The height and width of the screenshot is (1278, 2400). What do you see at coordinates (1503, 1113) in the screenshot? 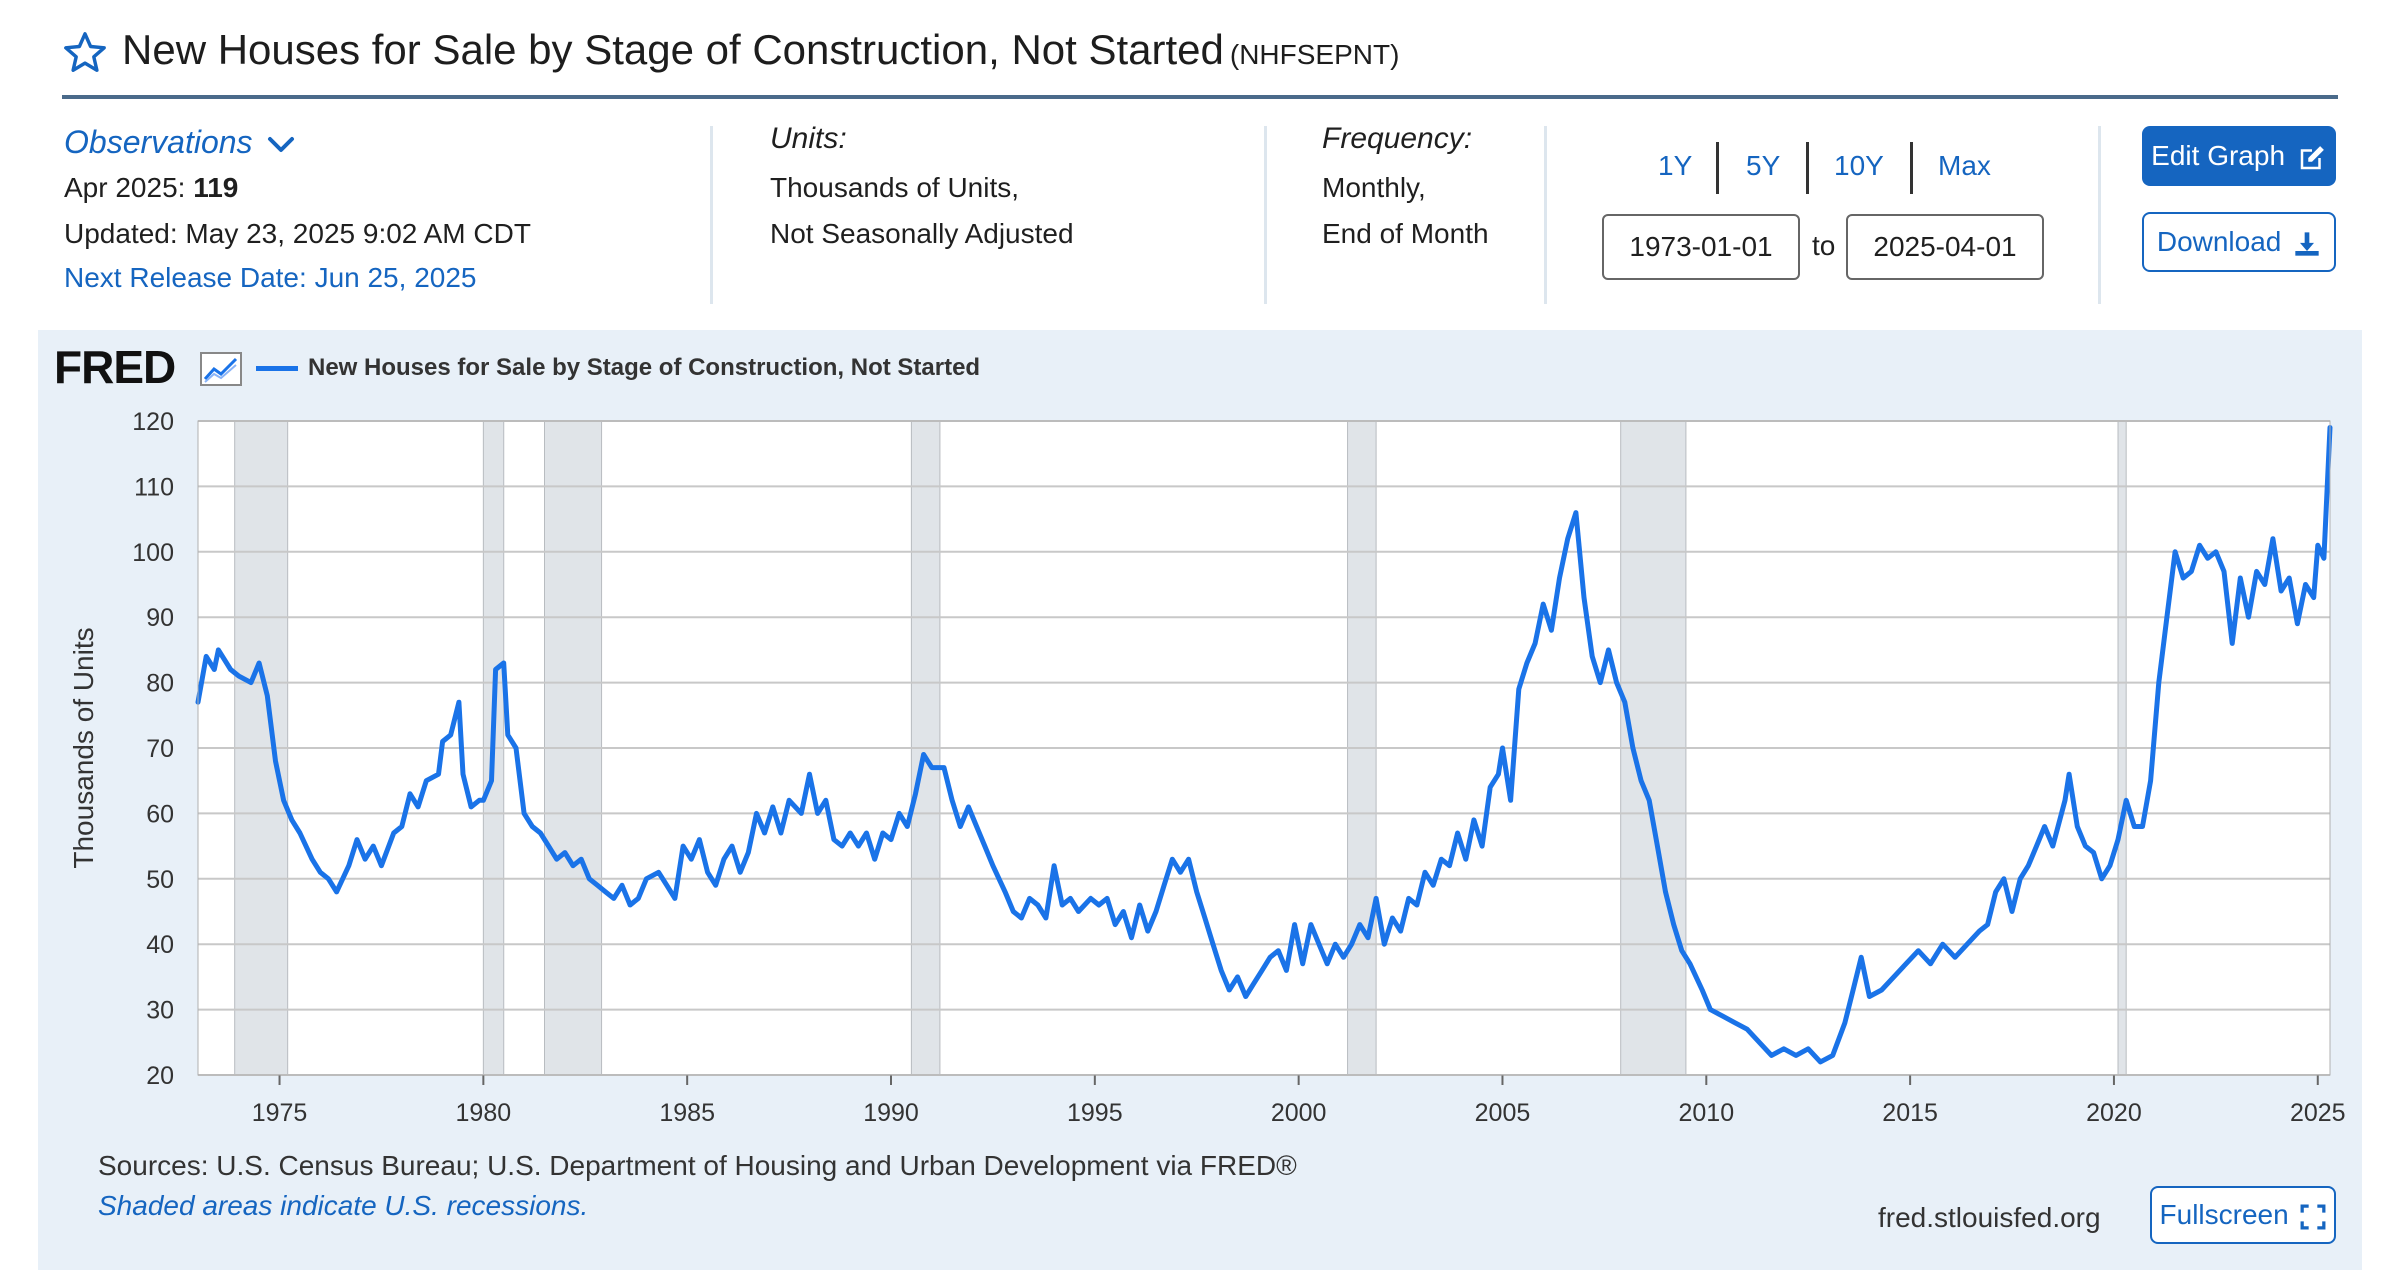
I see `x-tick-label: 2005` at bounding box center [1503, 1113].